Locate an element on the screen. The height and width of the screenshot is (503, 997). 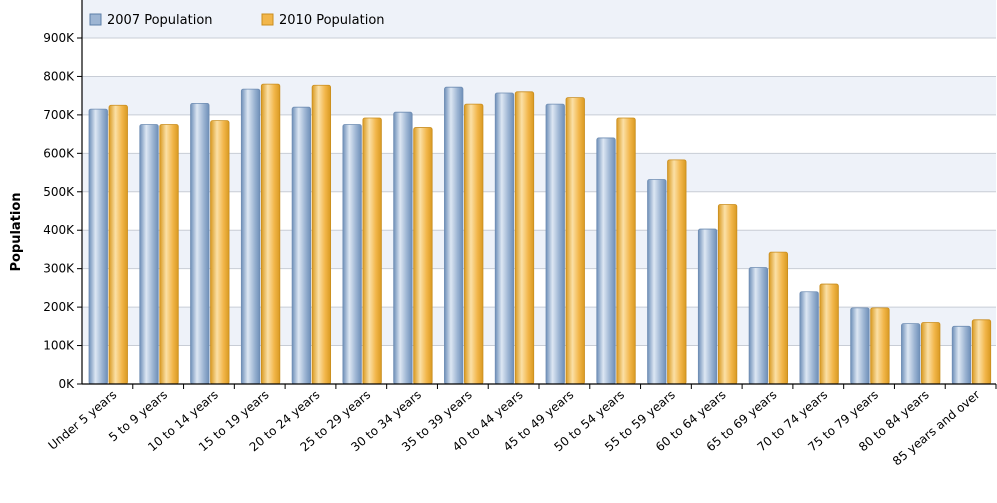
y-tick-label: 0K is located at coordinates (66, 384).